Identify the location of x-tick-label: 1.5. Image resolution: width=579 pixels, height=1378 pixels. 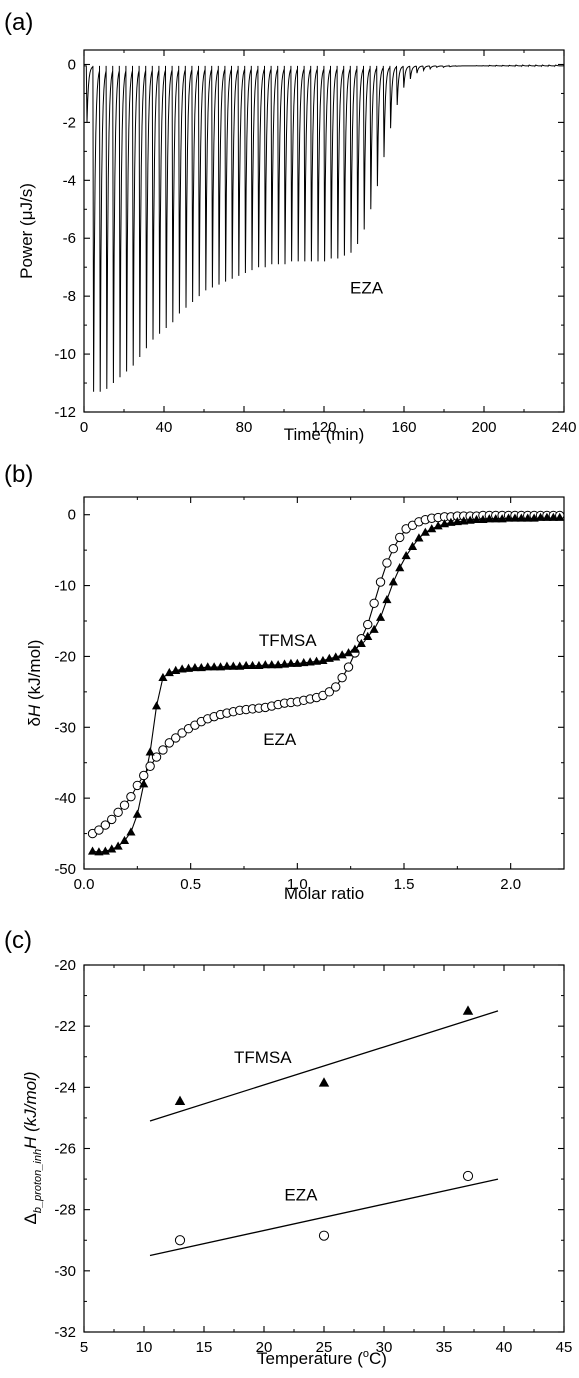
(404, 884).